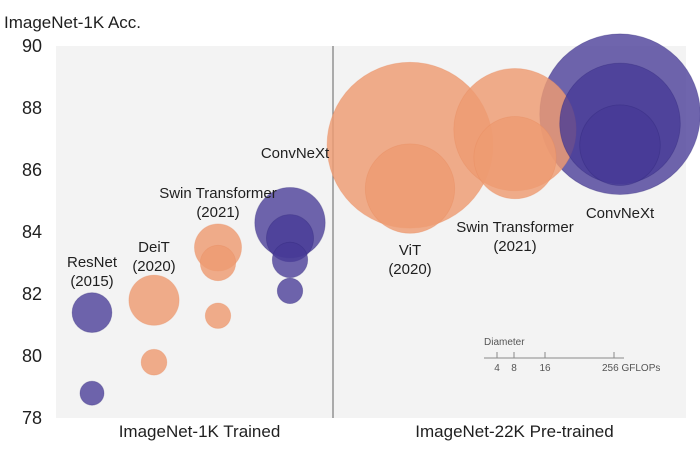  I want to click on series-label-deit: DeiT (2020), so click(153, 257).